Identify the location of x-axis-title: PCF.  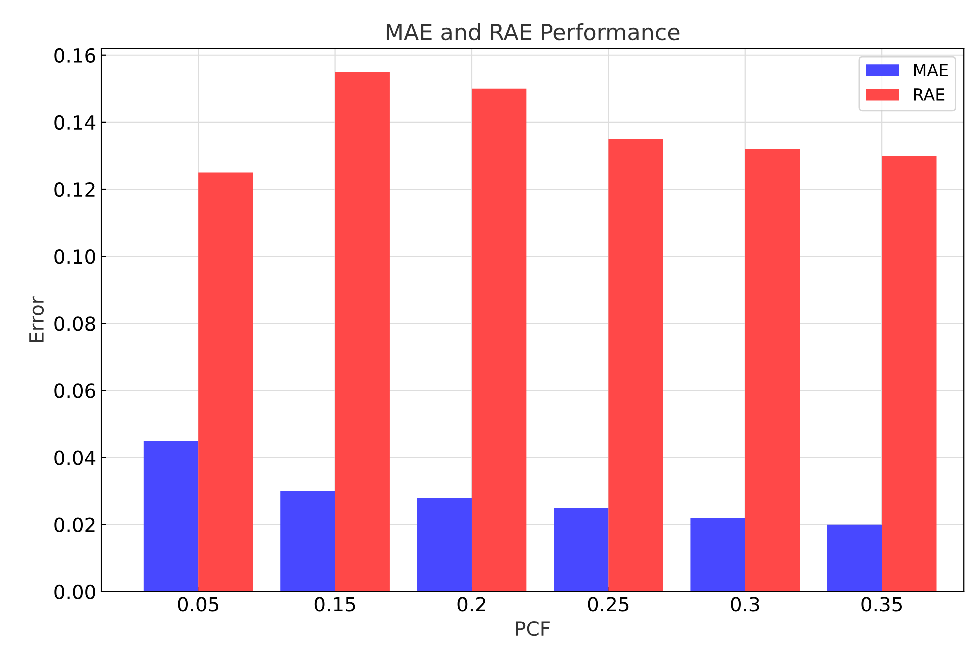
(533, 628).